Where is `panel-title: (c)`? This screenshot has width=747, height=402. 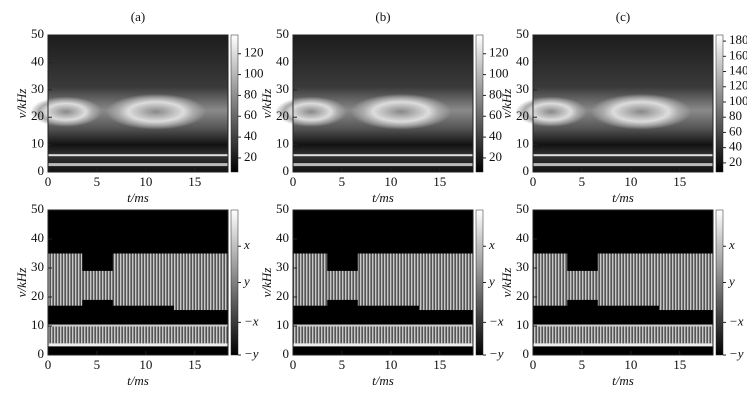 panel-title: (c) is located at coordinates (623, 16).